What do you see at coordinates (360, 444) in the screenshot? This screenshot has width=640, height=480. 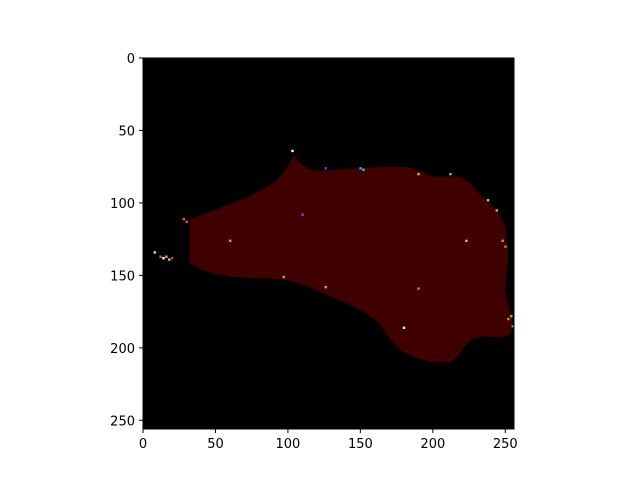 I see `x-tick-label: 150` at bounding box center [360, 444].